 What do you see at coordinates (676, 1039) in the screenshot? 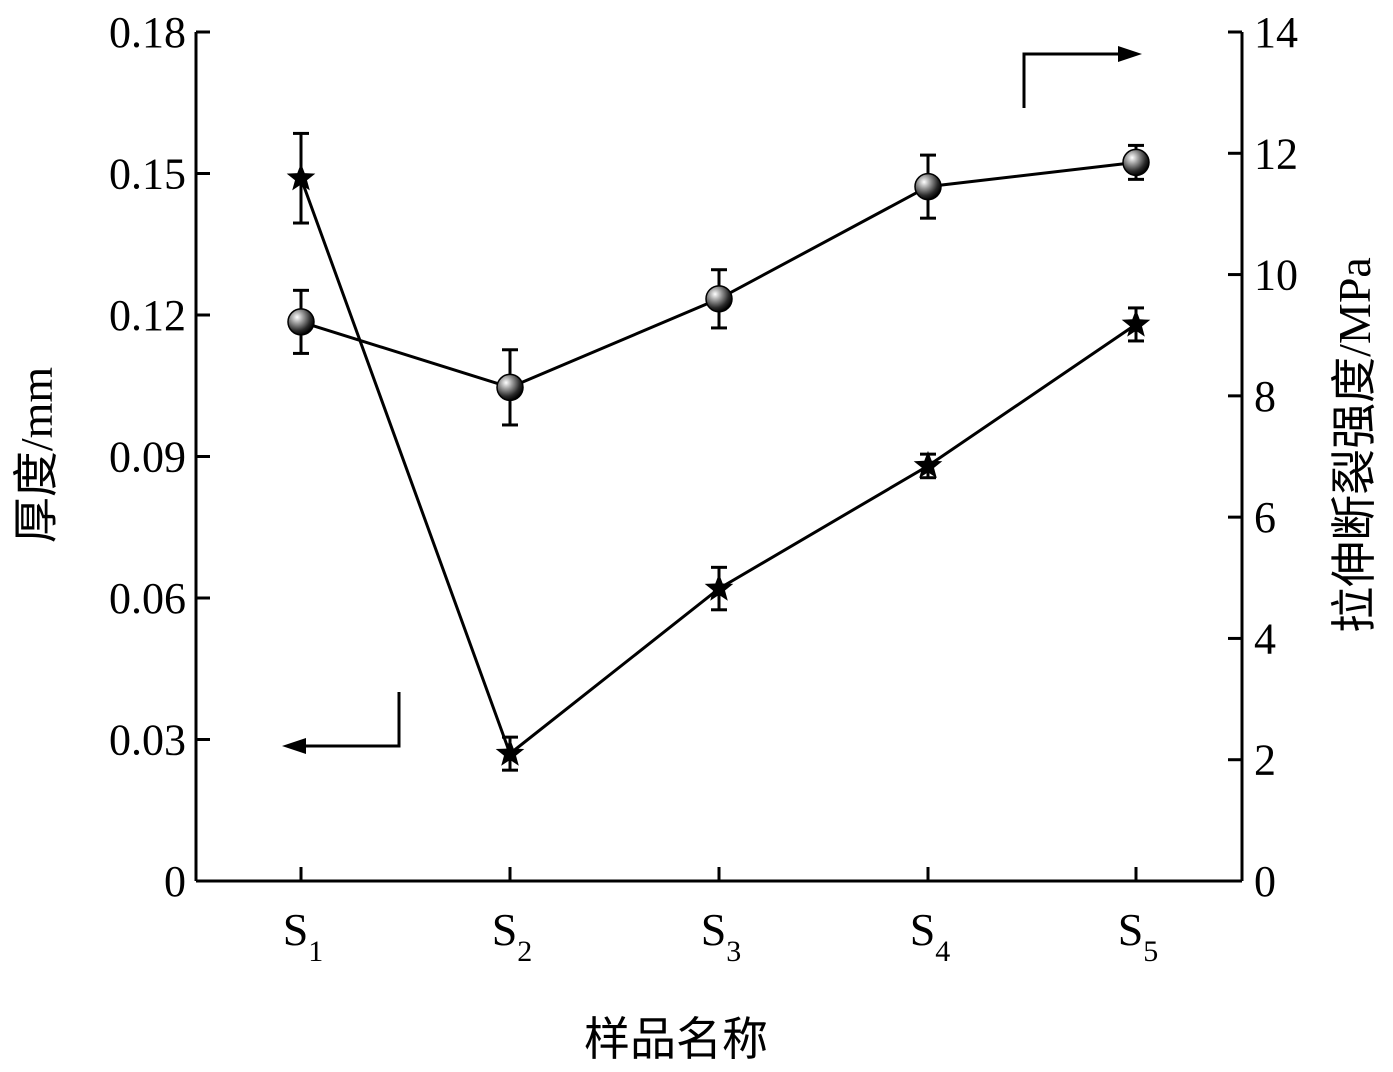
I see `x-axis-title: 样品名称` at bounding box center [676, 1039].